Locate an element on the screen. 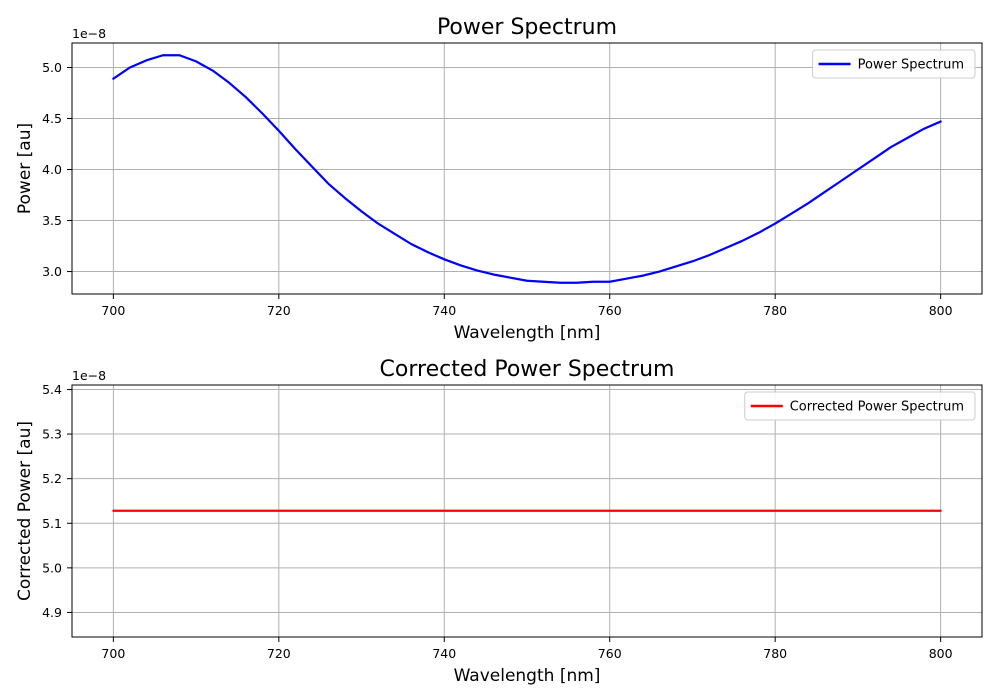 Image resolution: width=1000 pixels, height=700 pixels. y-axis-label: Power [au] is located at coordinates (25, 168).